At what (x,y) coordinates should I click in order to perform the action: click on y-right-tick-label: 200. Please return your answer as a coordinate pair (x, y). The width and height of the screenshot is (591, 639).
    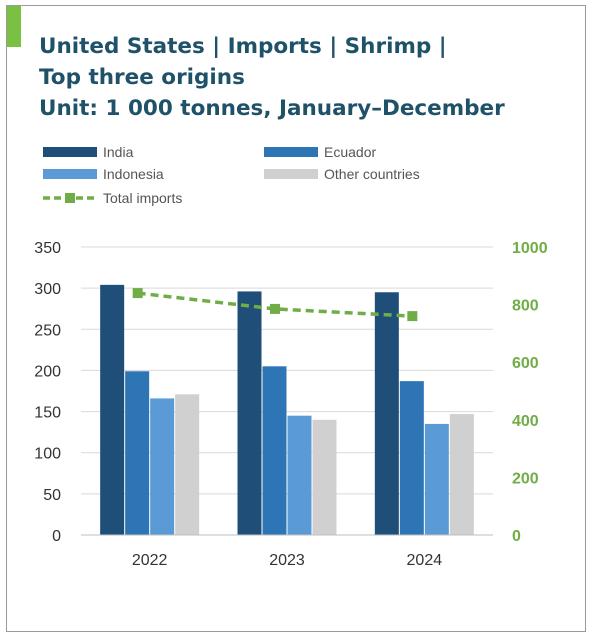
    Looking at the image, I should click on (525, 478).